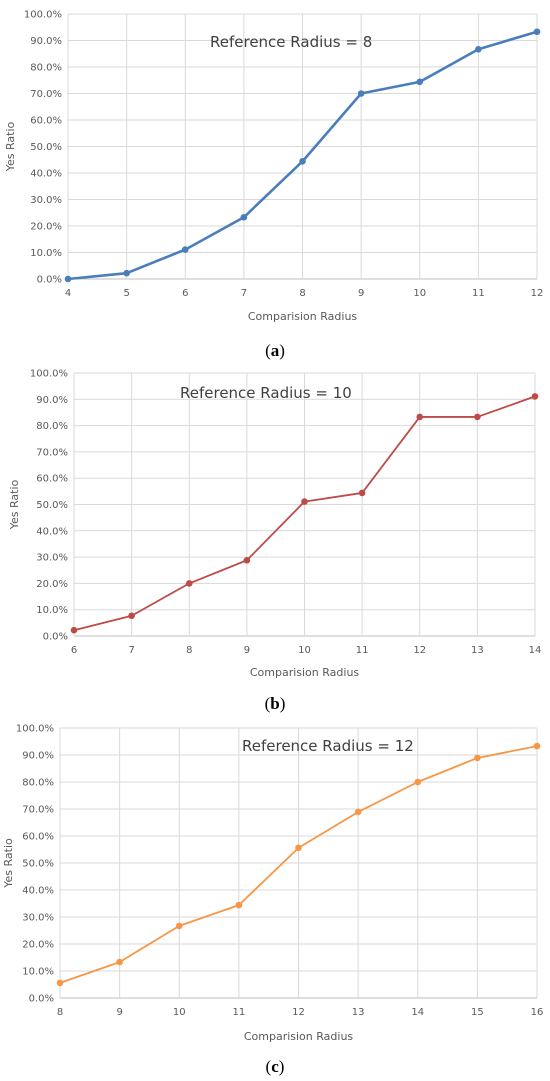 The height and width of the screenshot is (1081, 550). I want to click on x-tick-label: 4, so click(68, 293).